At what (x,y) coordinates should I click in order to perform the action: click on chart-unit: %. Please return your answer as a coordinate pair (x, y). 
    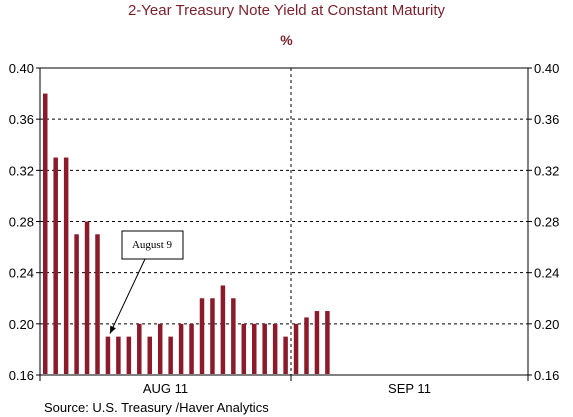
    Looking at the image, I should click on (286, 40).